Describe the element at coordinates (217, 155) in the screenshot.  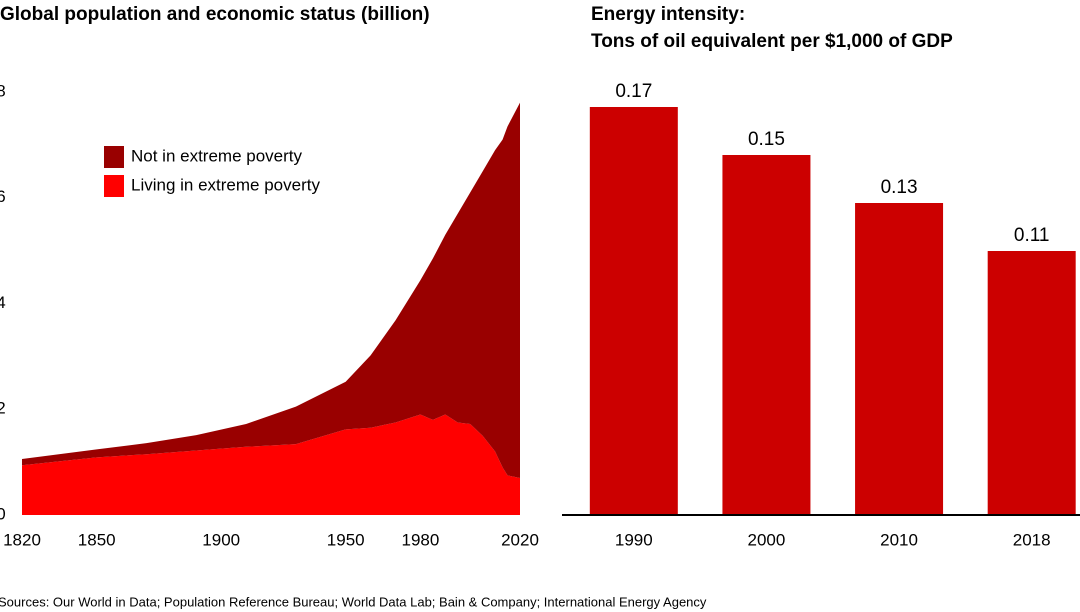
I see `legend-label: Not in extreme poverty` at that location.